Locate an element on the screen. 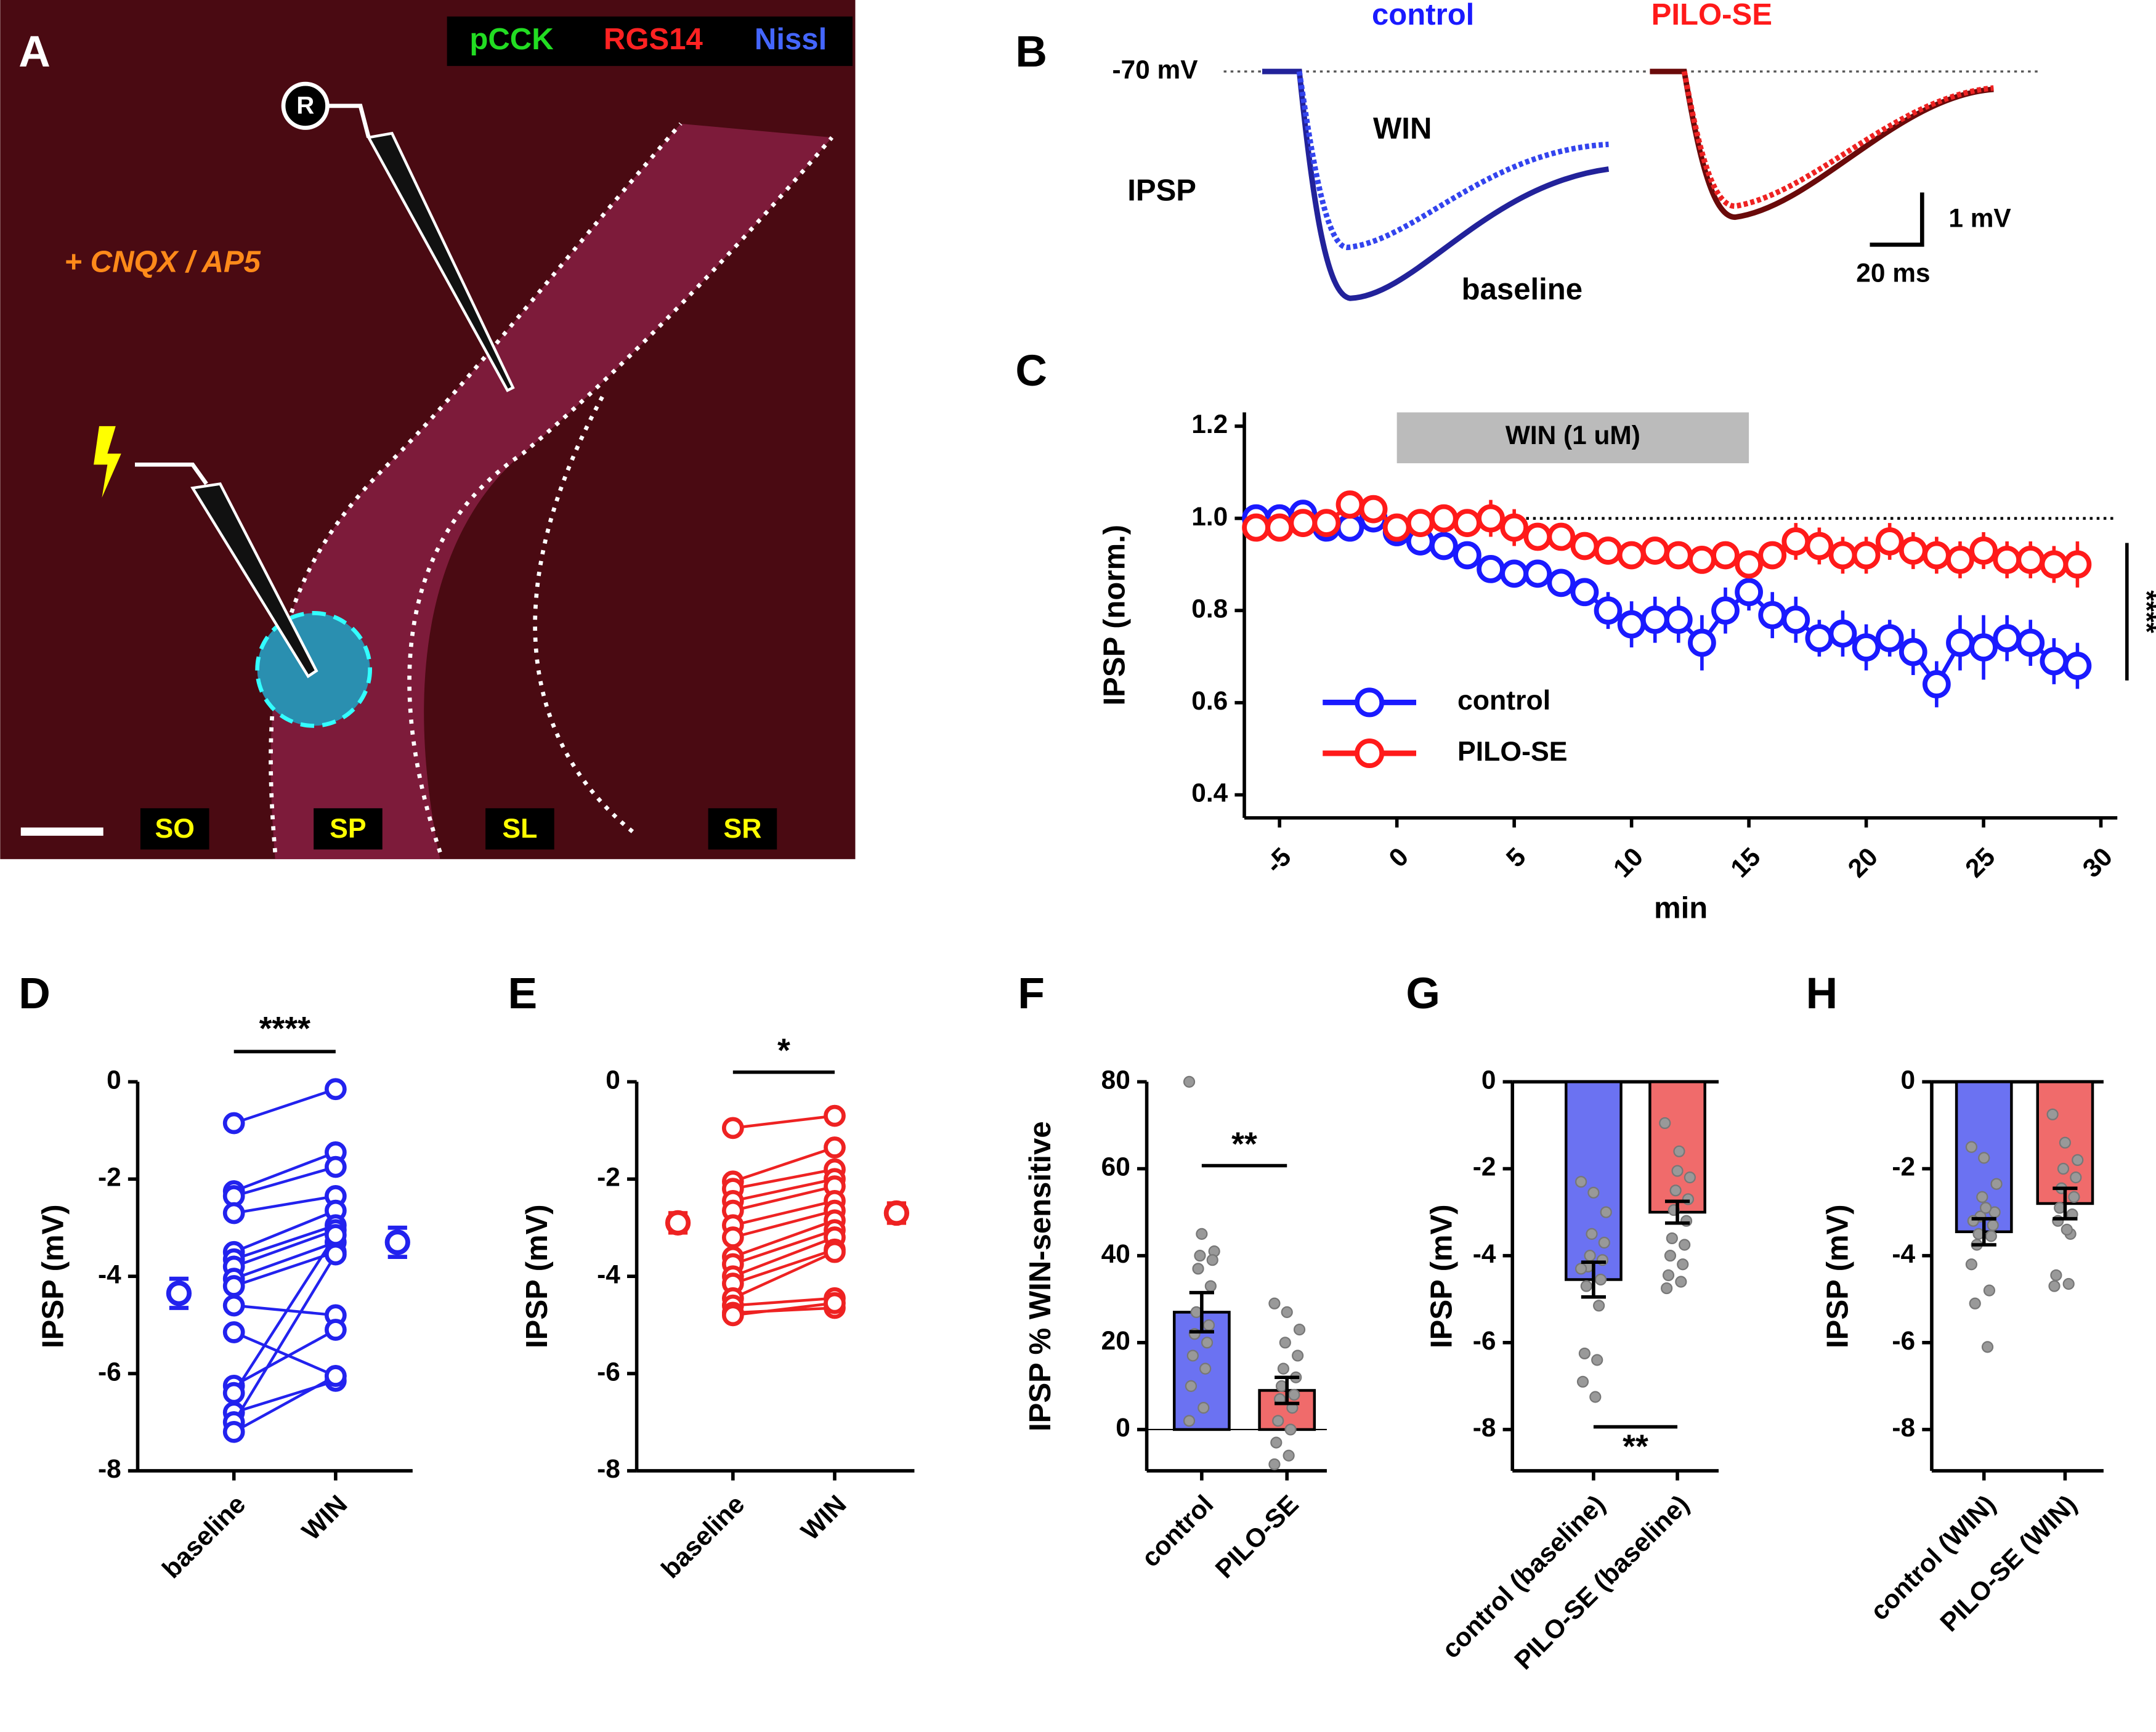 Image resolution: width=2156 pixels, height=1732 pixels. significance: ** is located at coordinates (1244, 1144).